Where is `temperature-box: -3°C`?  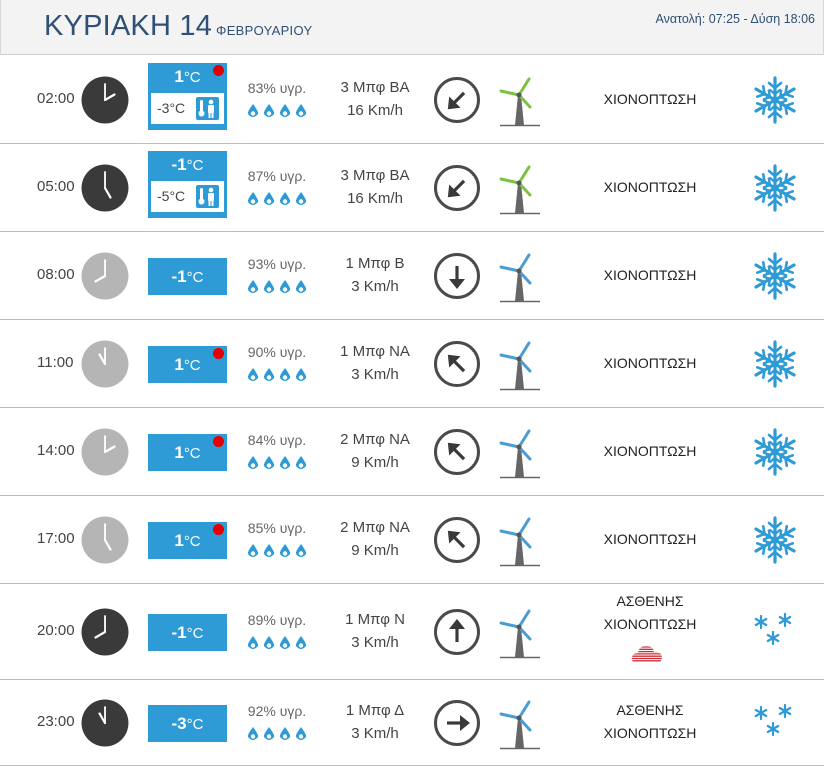 temperature-box: -3°C is located at coordinates (187, 723).